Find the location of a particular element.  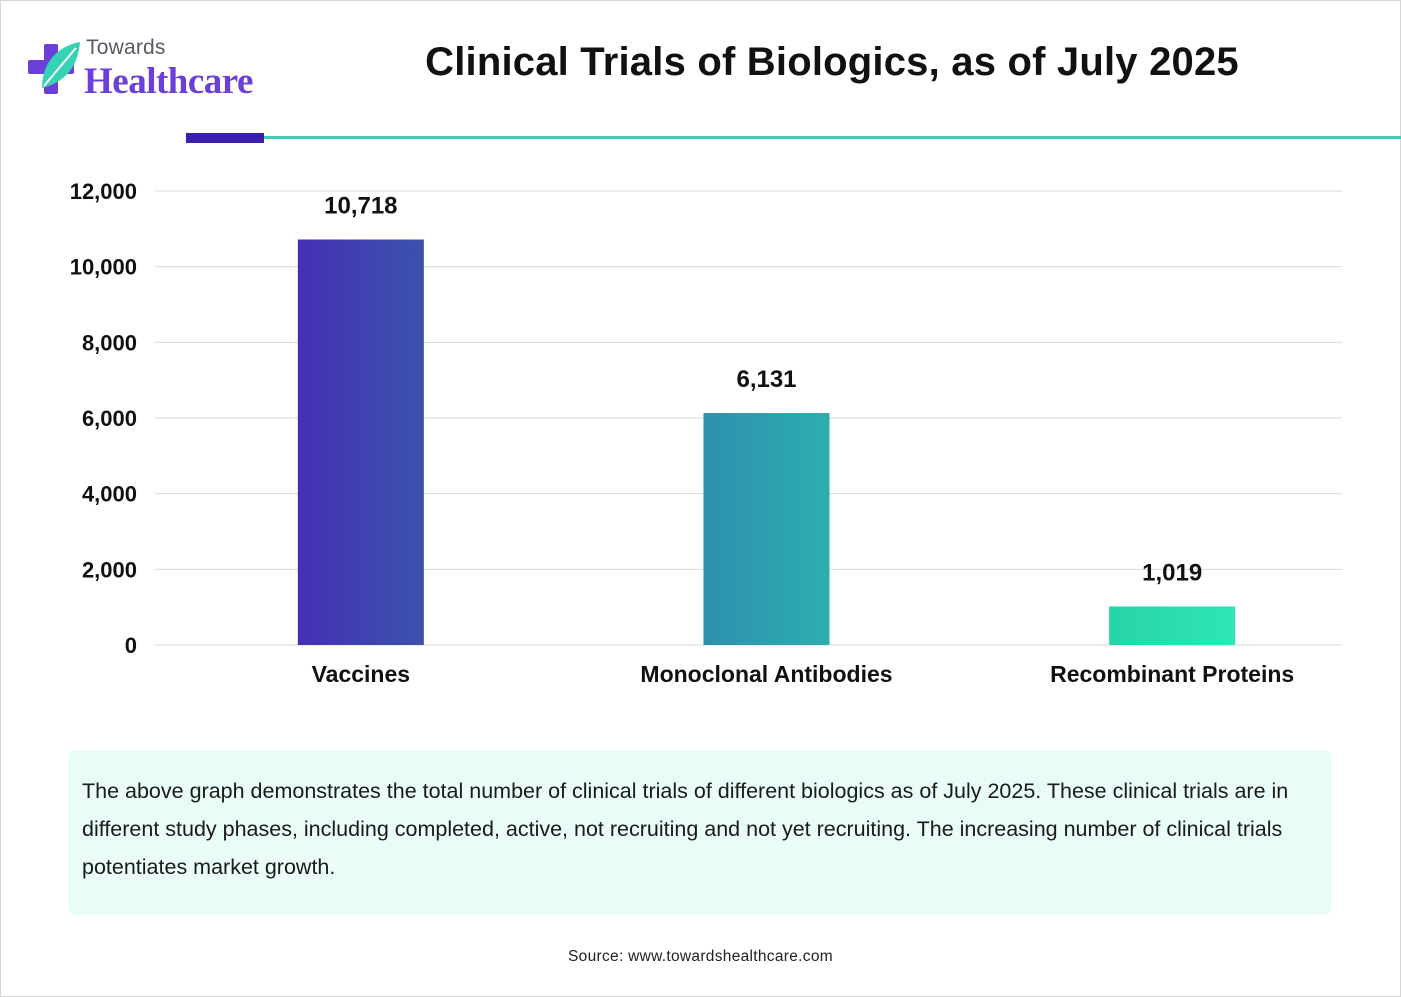

bar-vaccines is located at coordinates (360, 442).